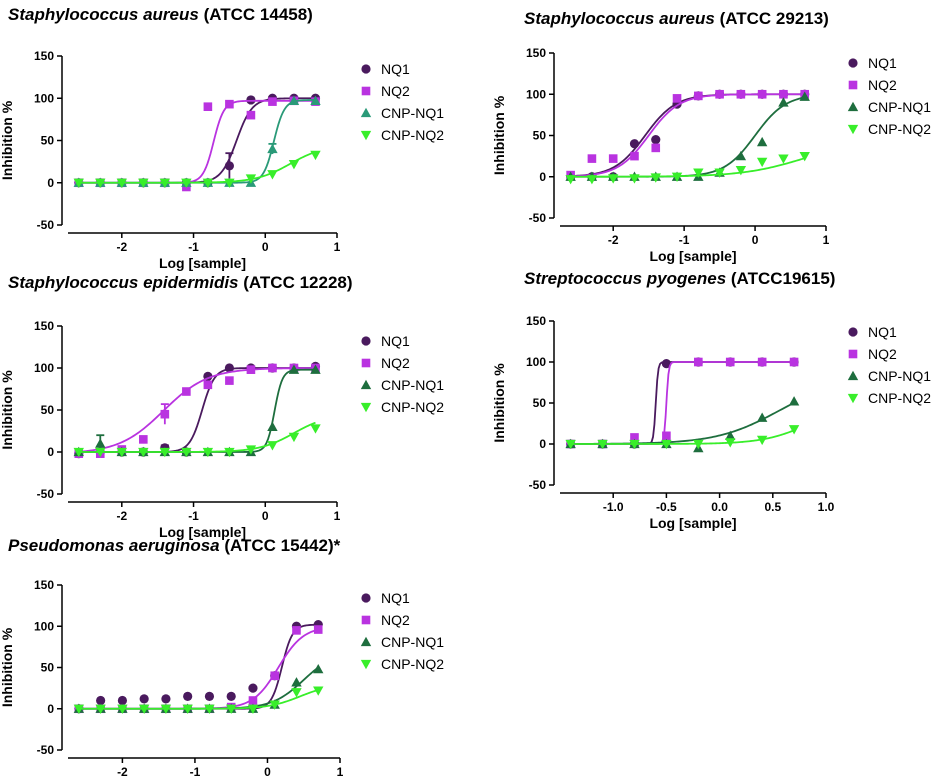 The width and height of the screenshot is (941, 782). I want to click on series-cnp-nq1, so click(197, 141).